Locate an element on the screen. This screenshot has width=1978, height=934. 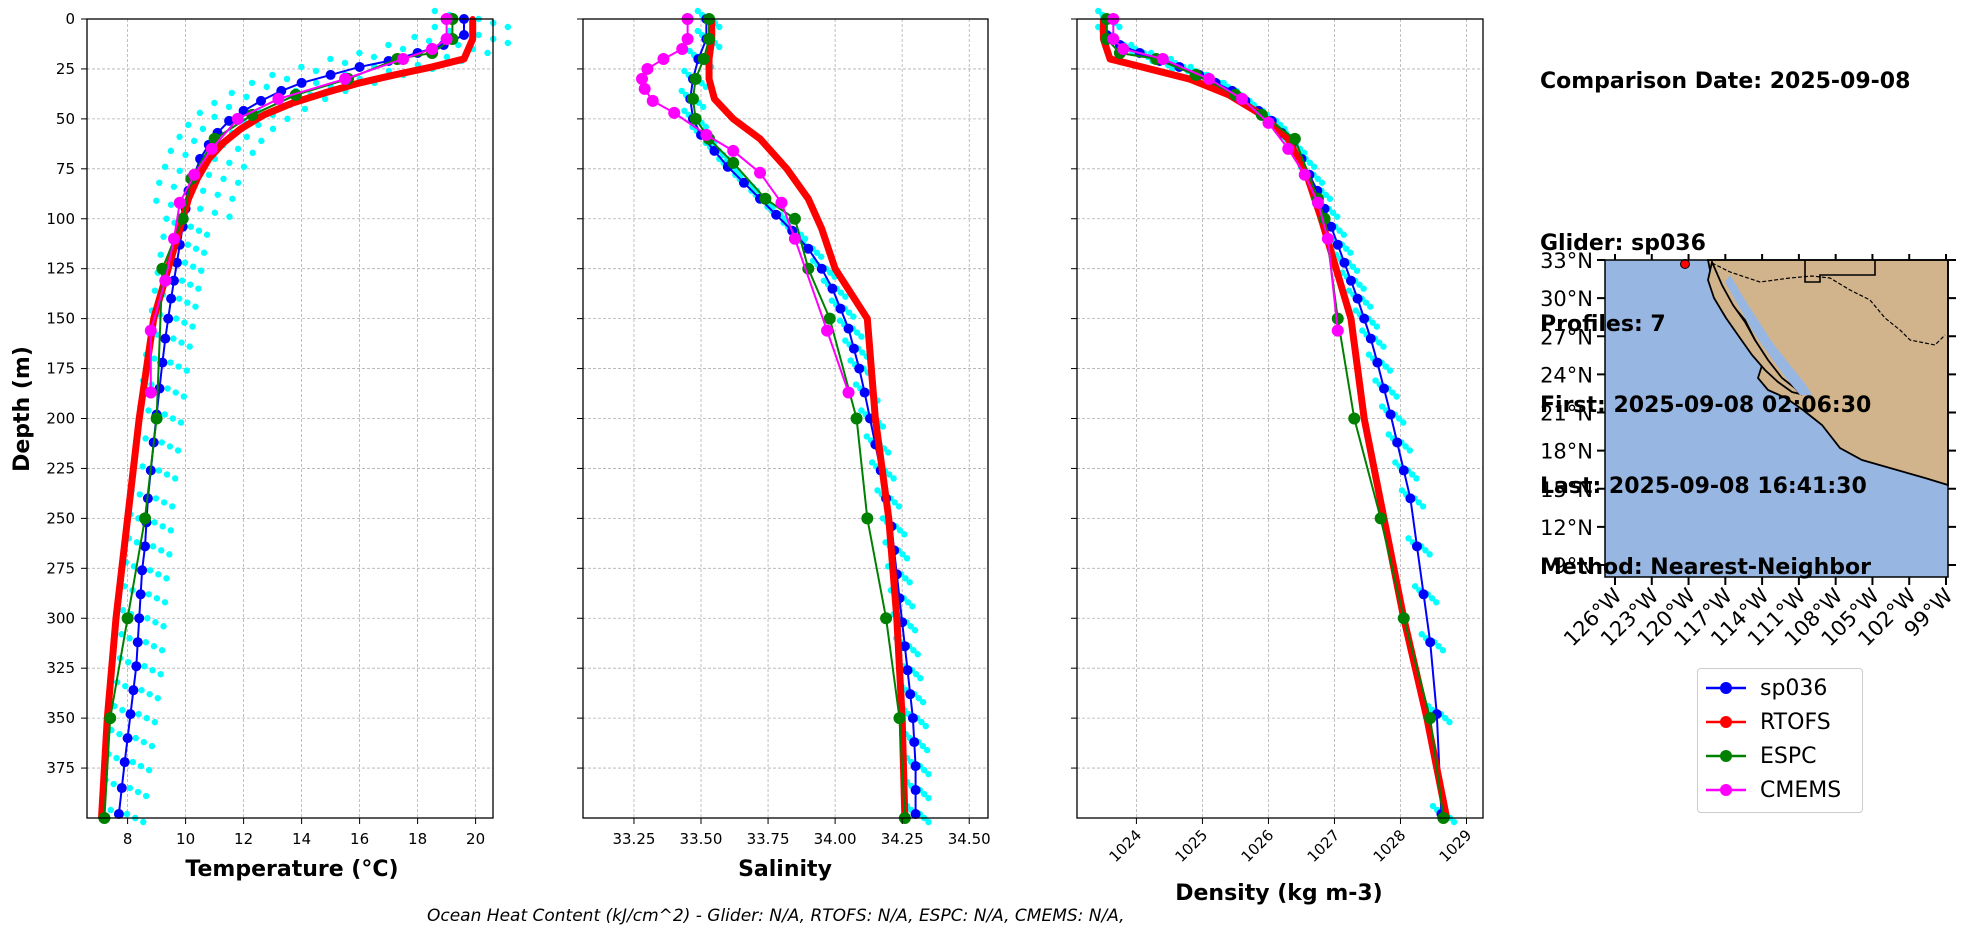
x-tick-label: 12 is located at coordinates (243, 839).